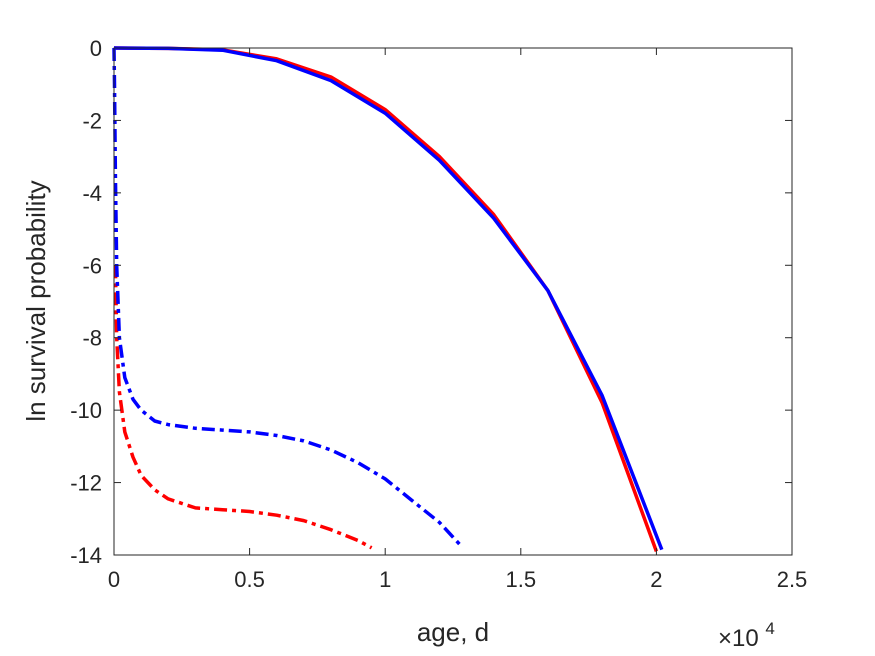 The width and height of the screenshot is (875, 656). Describe the element at coordinates (36, 300) in the screenshot. I see `y-axis-label: ln survival probability` at that location.